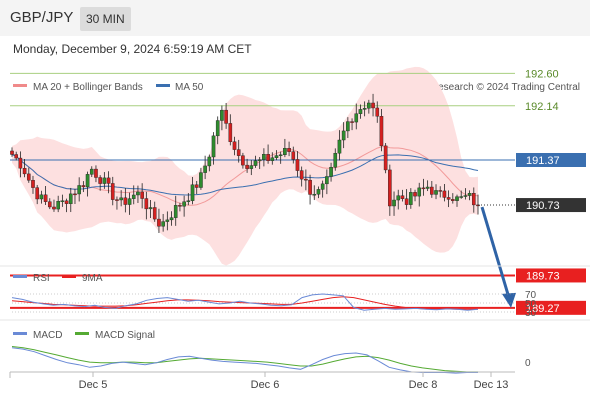 The width and height of the screenshot is (590, 400). I want to click on rsi-level-label: 50, so click(531, 304).